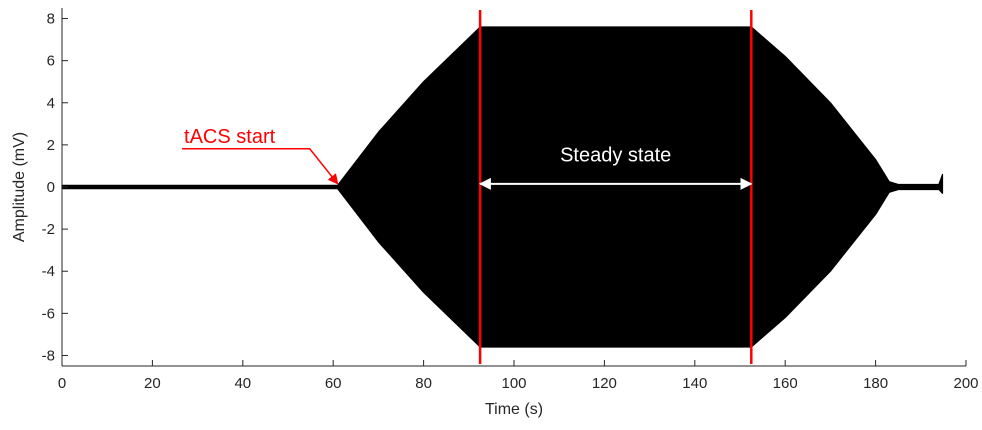 The height and width of the screenshot is (430, 982). Describe the element at coordinates (51, 19) in the screenshot. I see `y-tick-label: 8` at that location.